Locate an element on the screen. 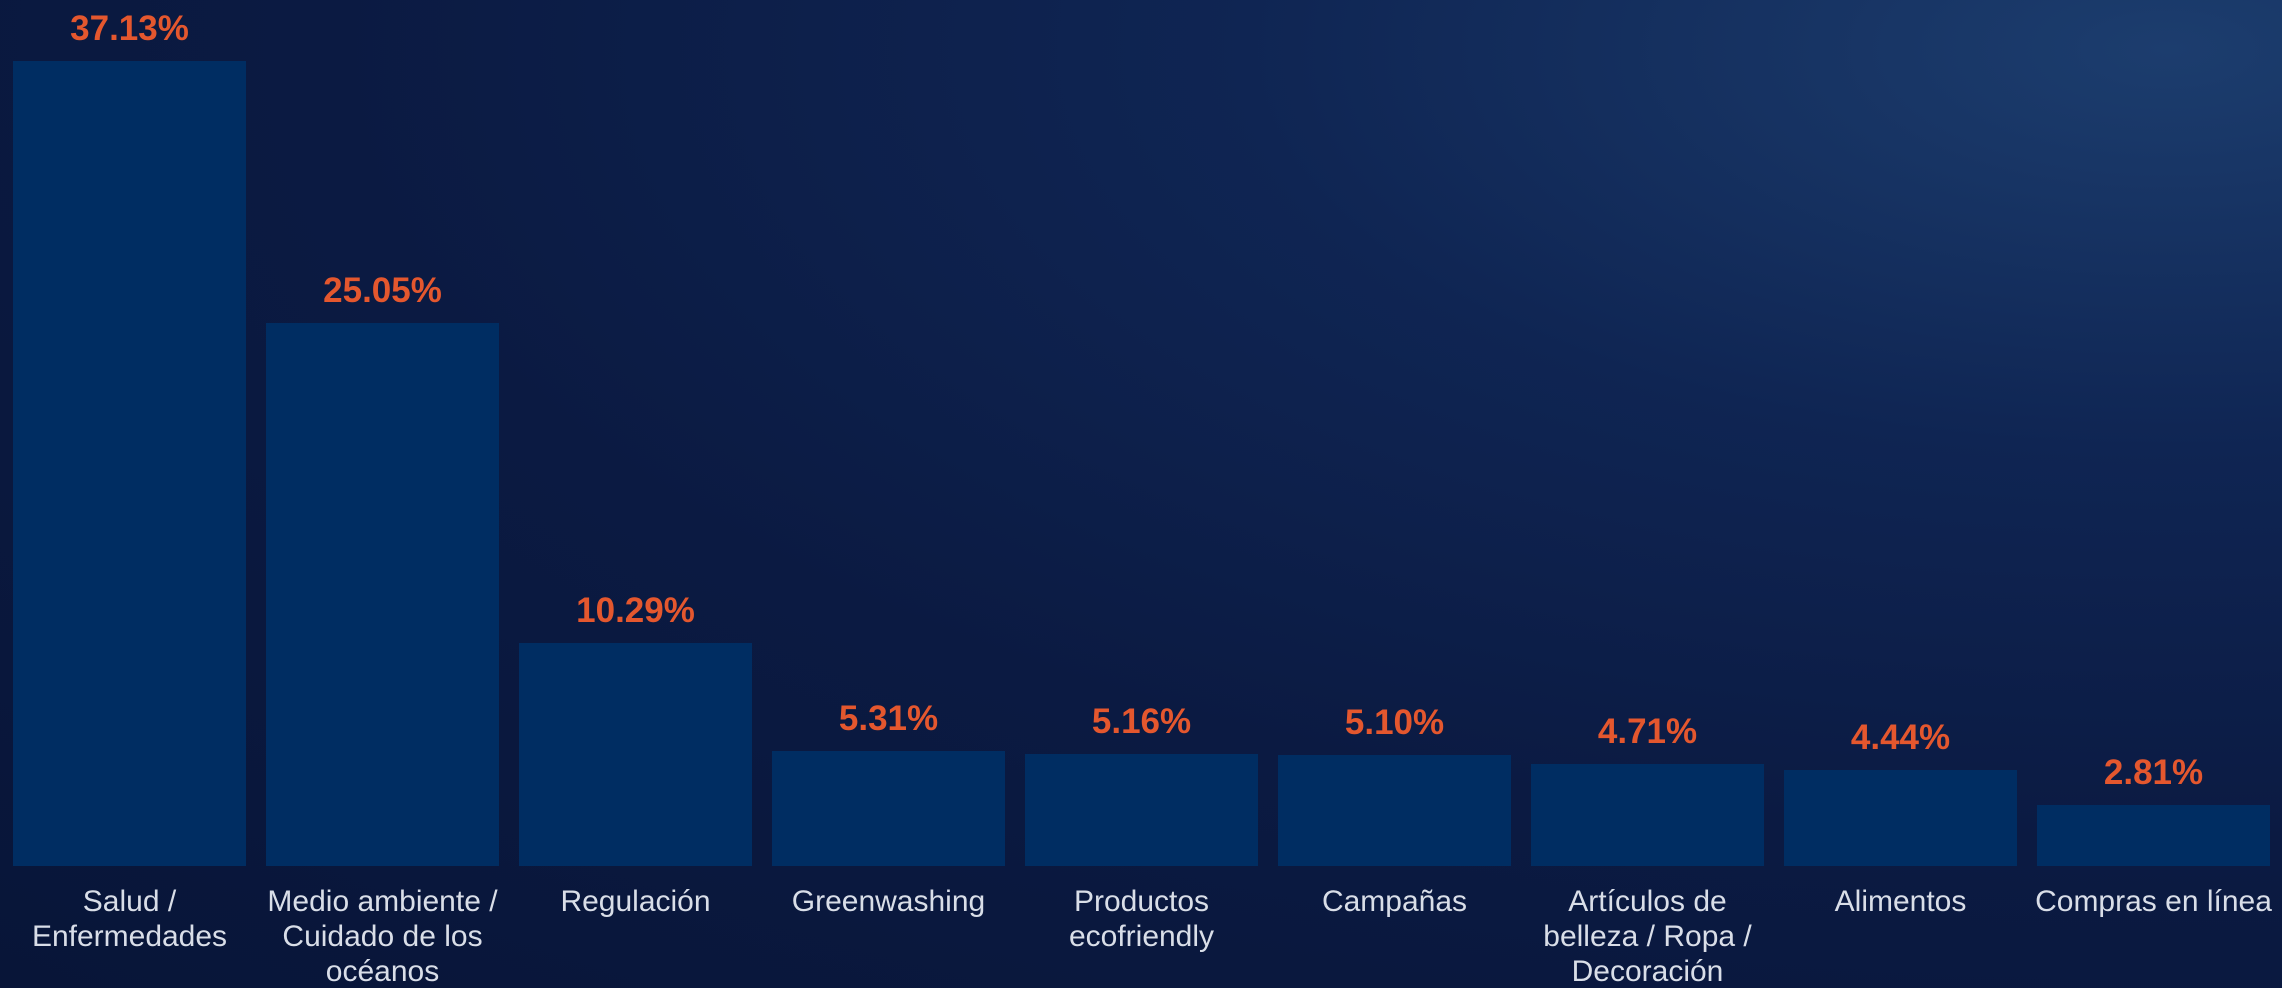 This screenshot has height=988, width=2282. x-tick-label: Medio ambiente / Cuidado de los océanos is located at coordinates (382, 936).